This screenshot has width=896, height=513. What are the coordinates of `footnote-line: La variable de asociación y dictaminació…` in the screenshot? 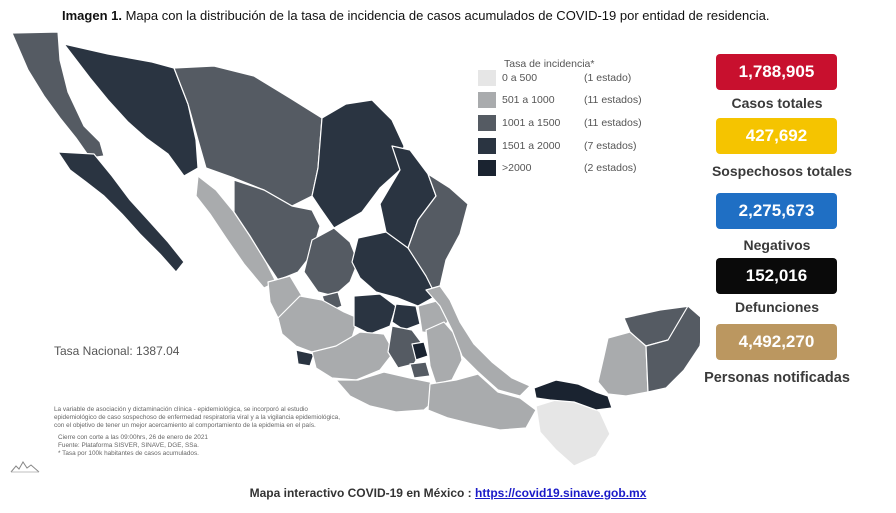 It's located at (181, 409).